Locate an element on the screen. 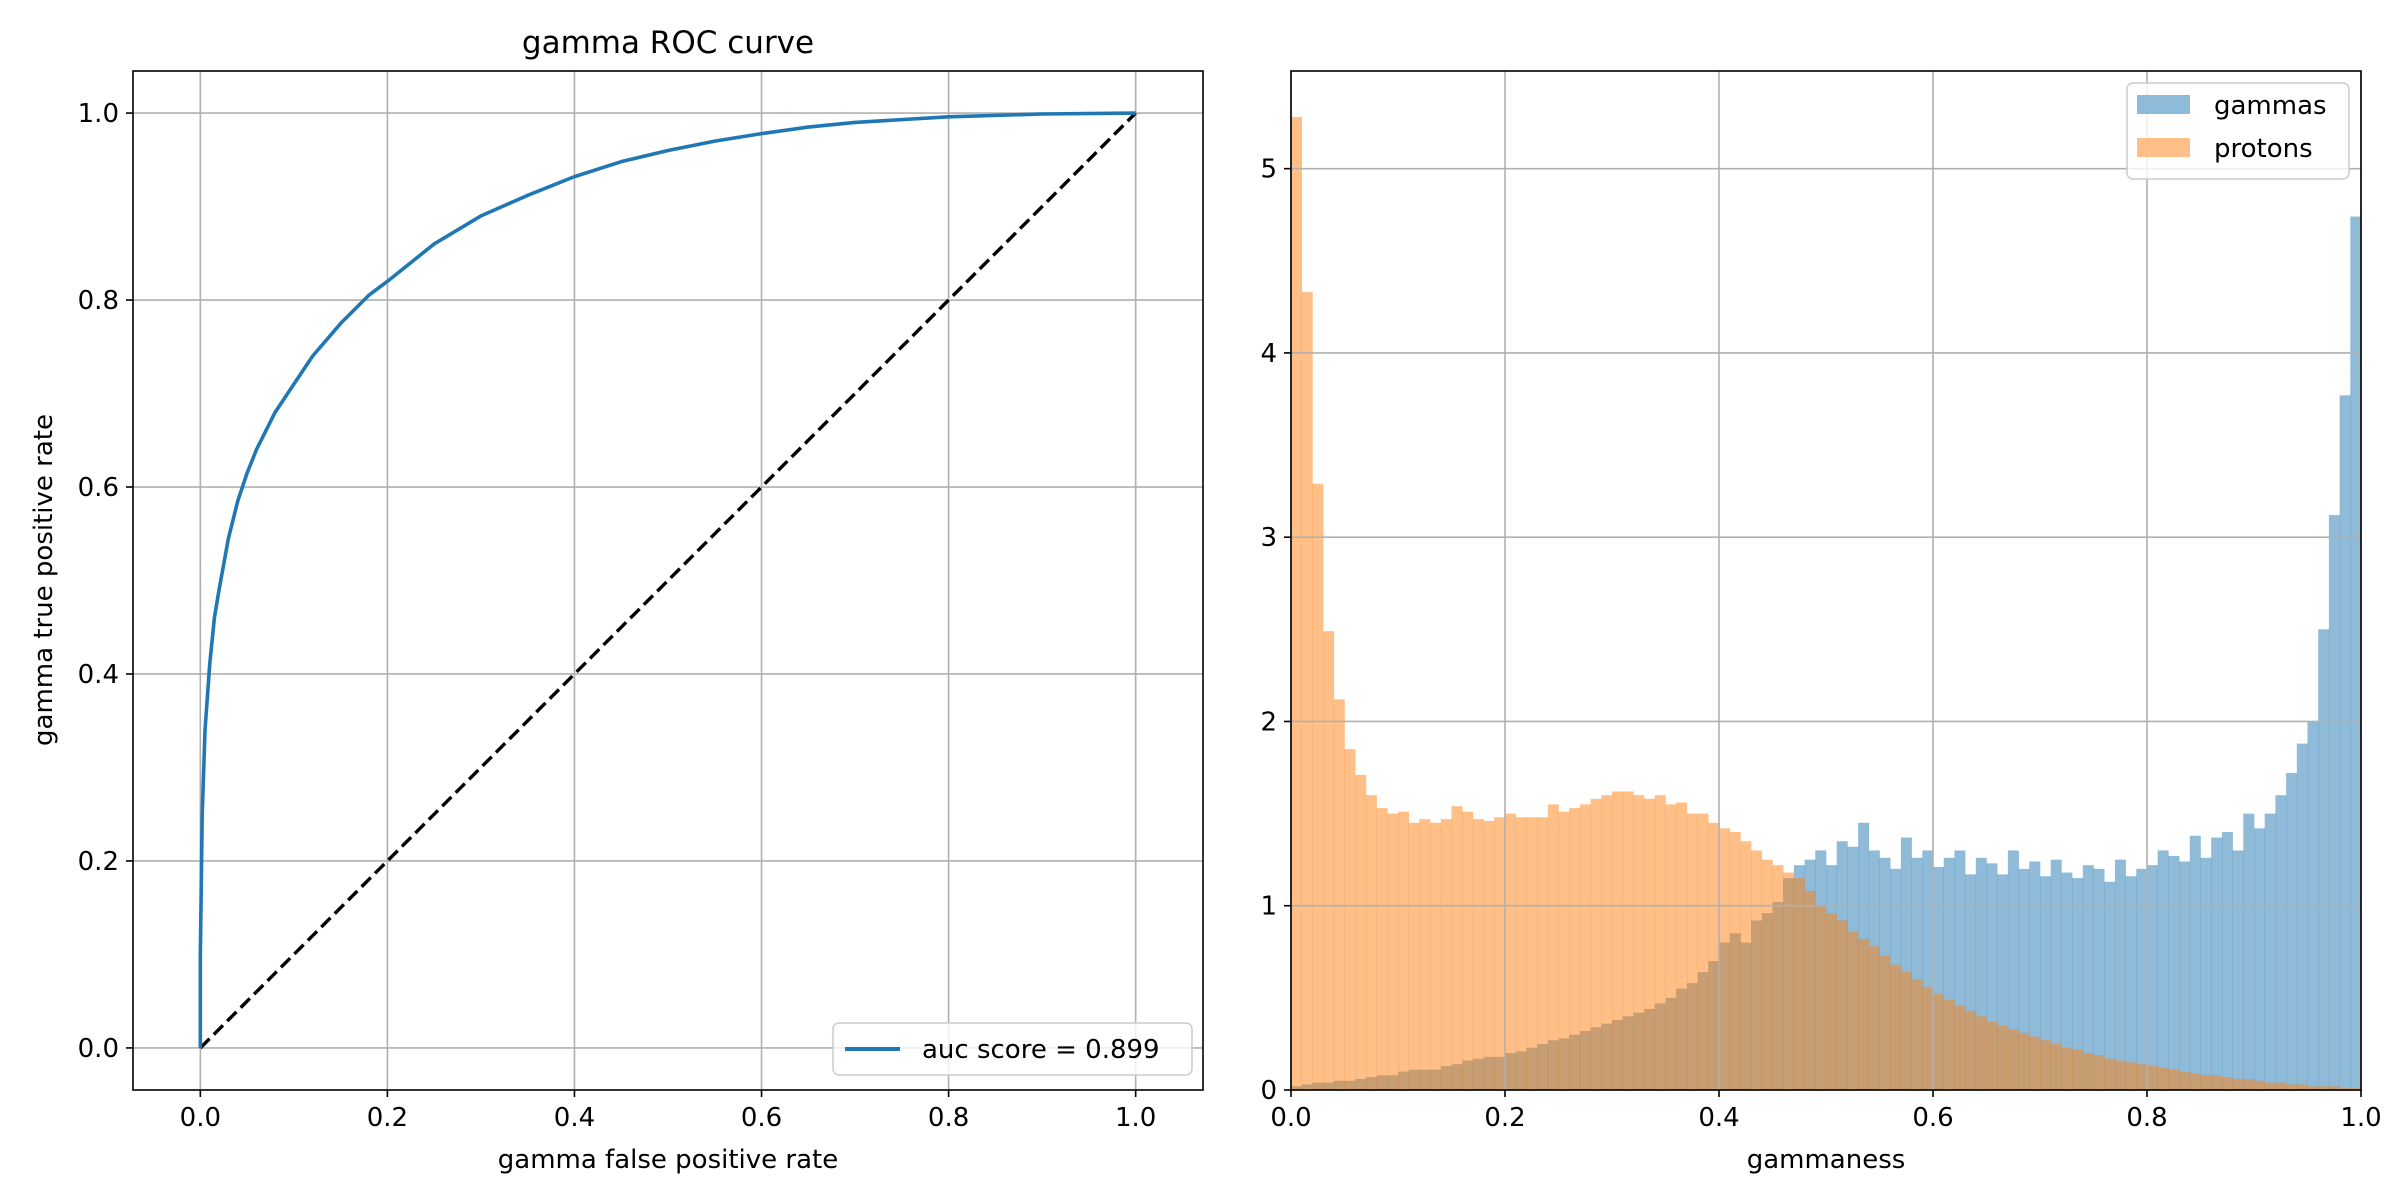  roc-legend: auc score = 0.899 is located at coordinates (1012, 1049).